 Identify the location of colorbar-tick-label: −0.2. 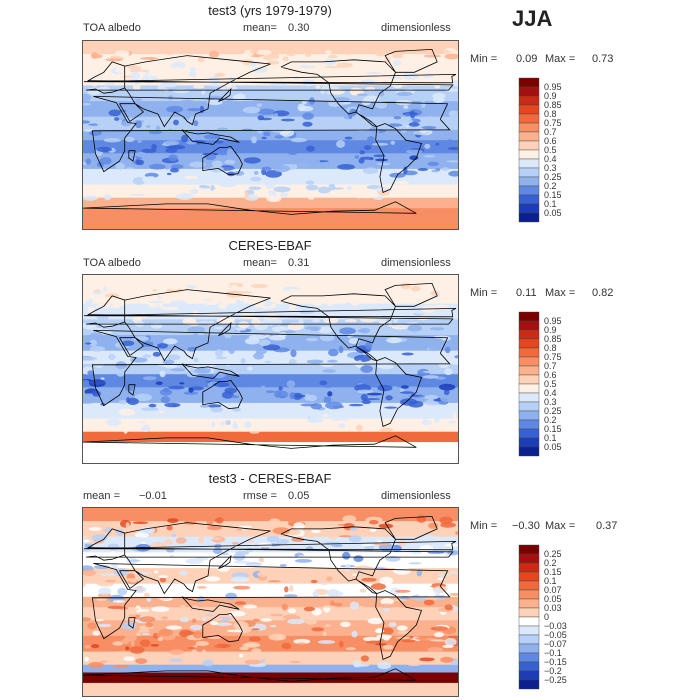
(553, 671).